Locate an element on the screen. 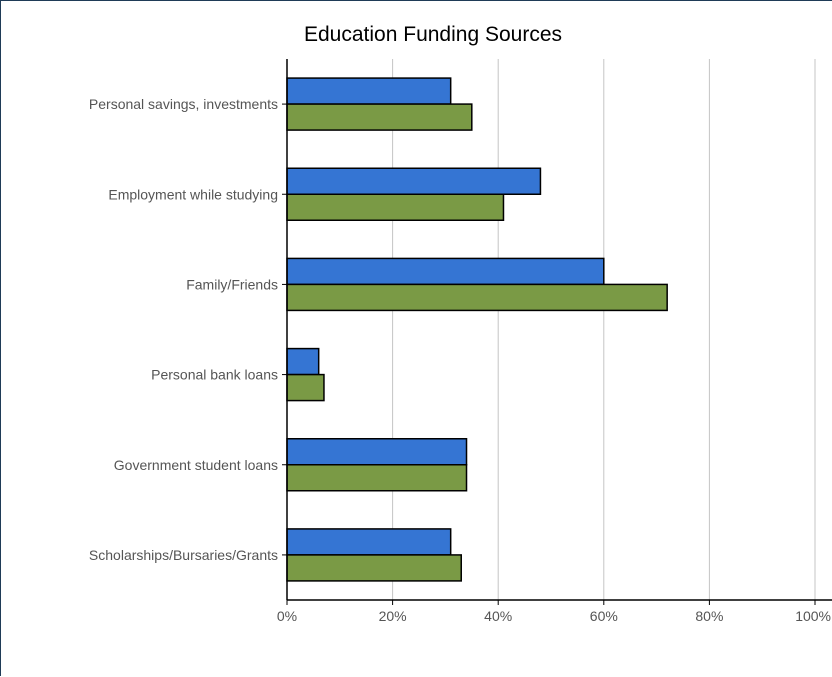 The height and width of the screenshot is (677, 832). y-tick-label: Personal bank loans is located at coordinates (214, 375).